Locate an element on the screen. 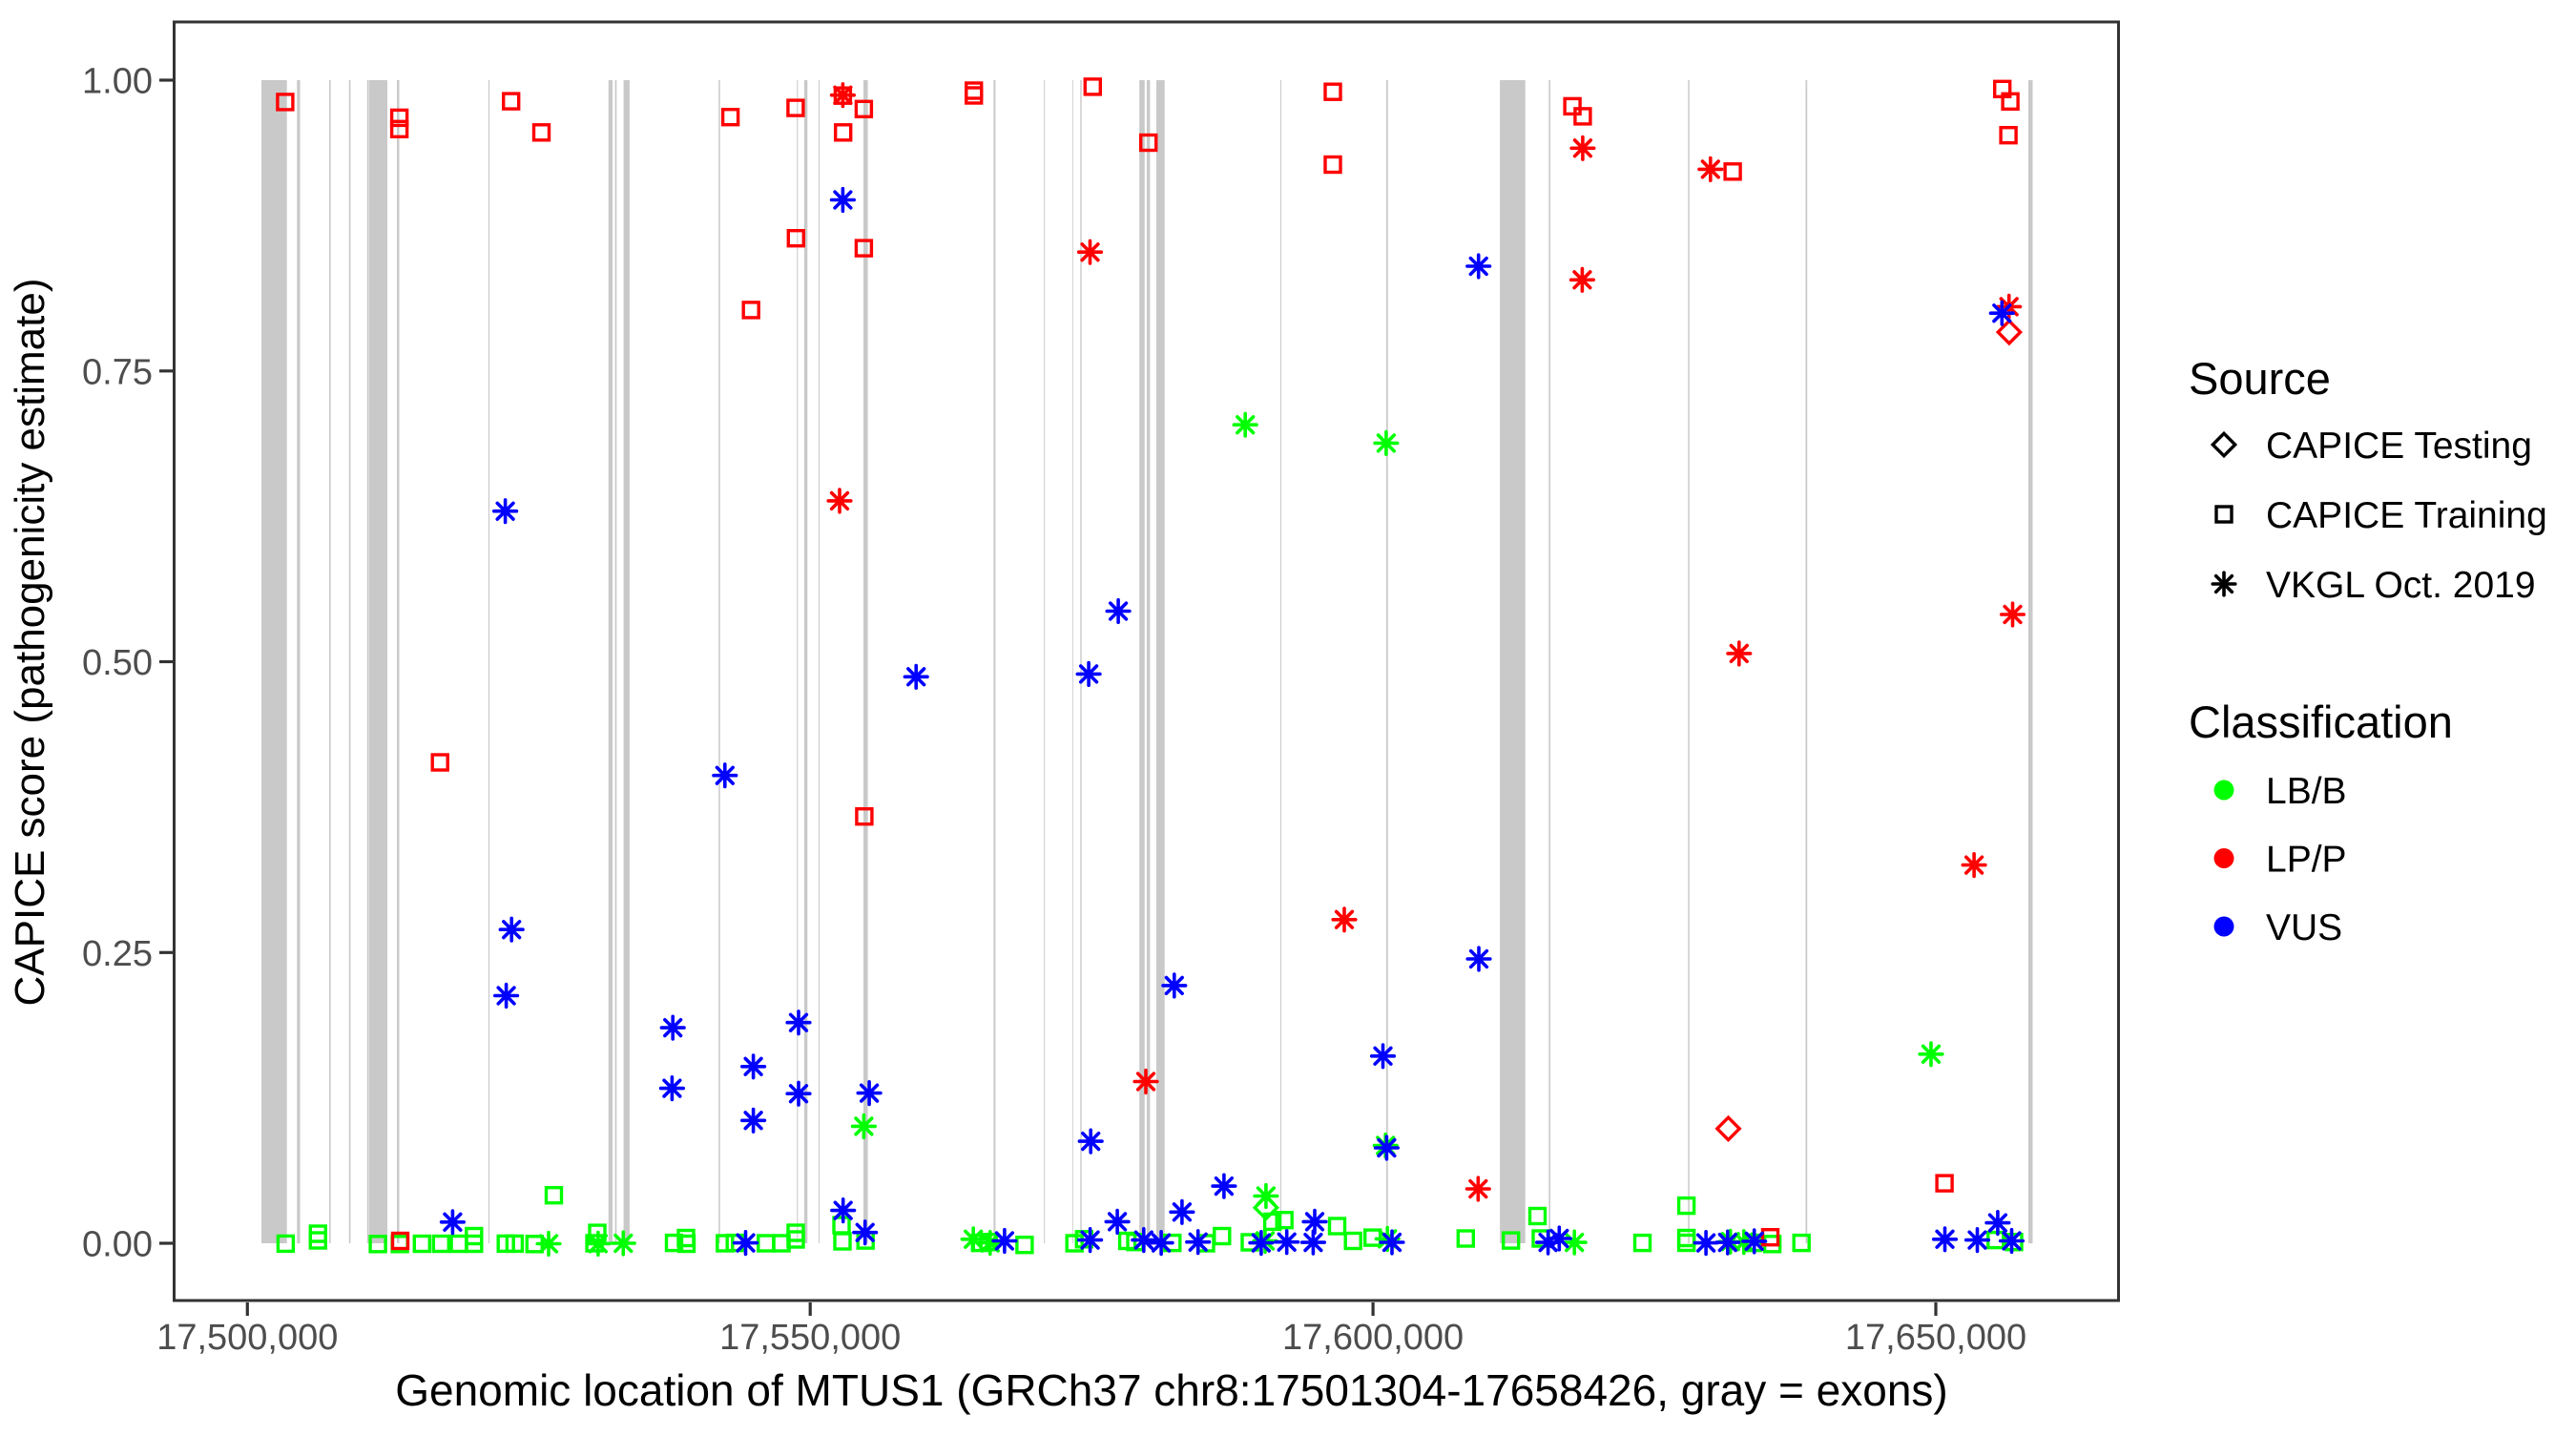  svg-text: 1.00 is located at coordinates (117, 82).